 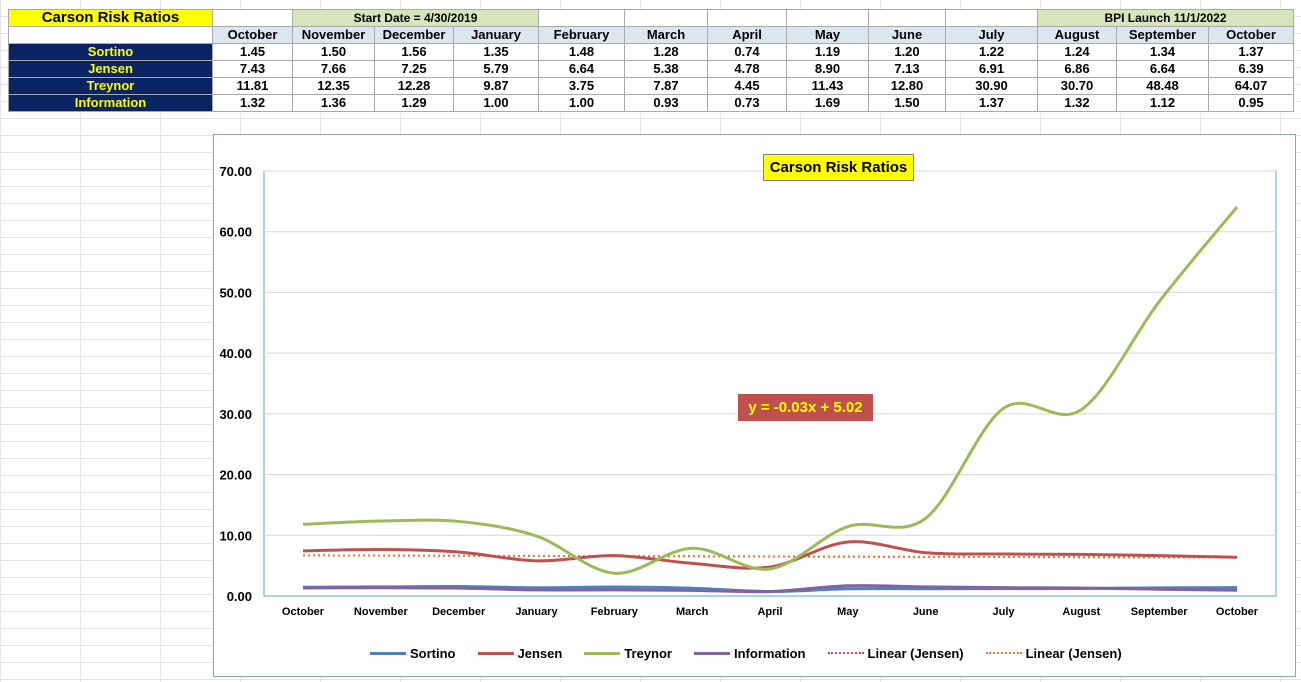 What do you see at coordinates (770, 589) in the screenshot?
I see `series-line-information` at bounding box center [770, 589].